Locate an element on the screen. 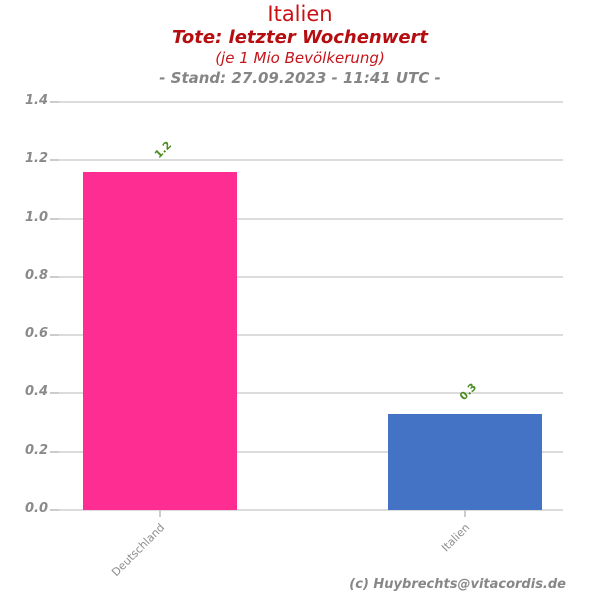 This screenshot has height=600, width=600. bar-value-label: 0.3 is located at coordinates (468, 392).